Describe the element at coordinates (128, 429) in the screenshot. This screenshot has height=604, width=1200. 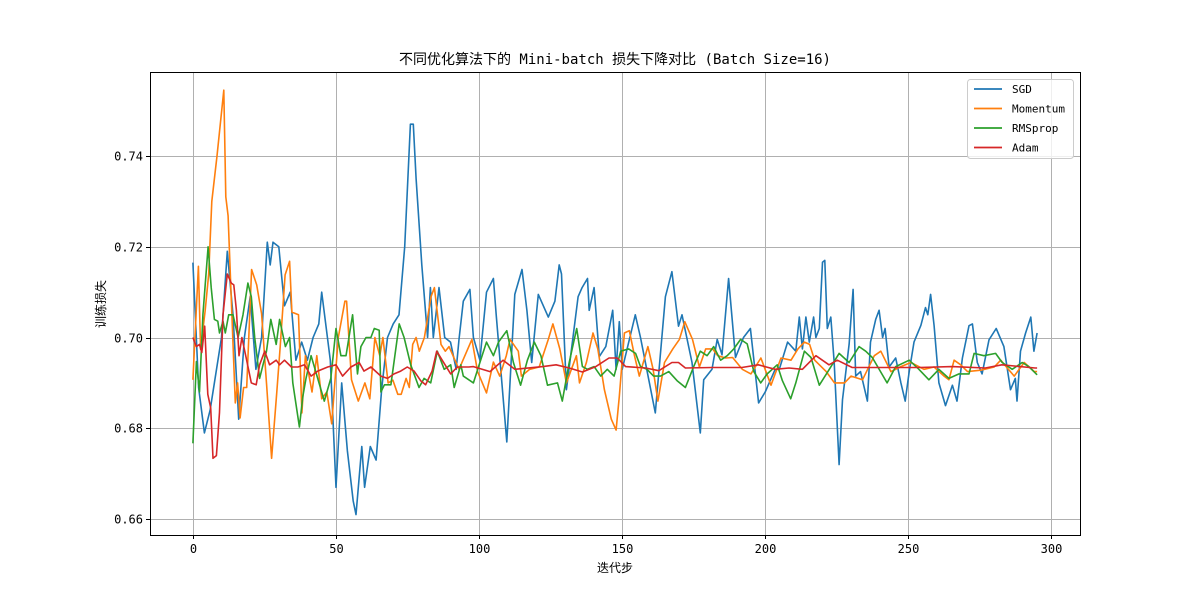
I see `y-tick-label: 0.68` at that location.